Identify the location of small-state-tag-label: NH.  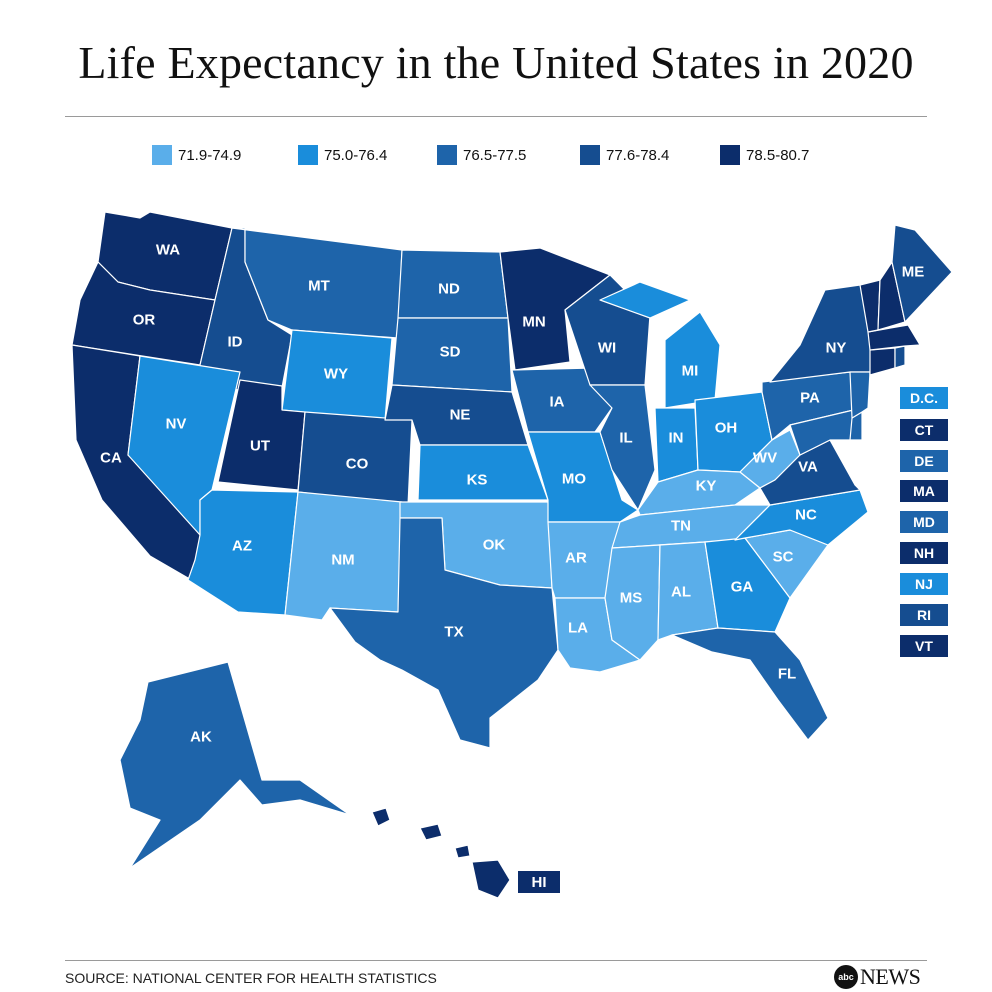
(924, 553).